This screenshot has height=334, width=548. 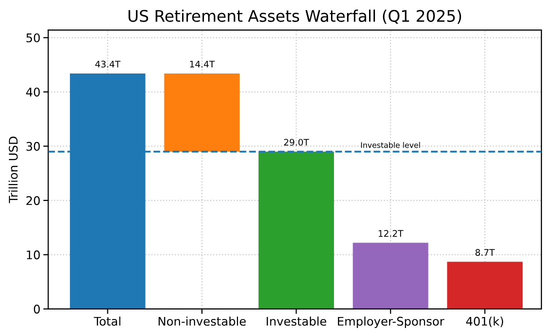 I want to click on data-label: 29.0T, so click(x=297, y=142).